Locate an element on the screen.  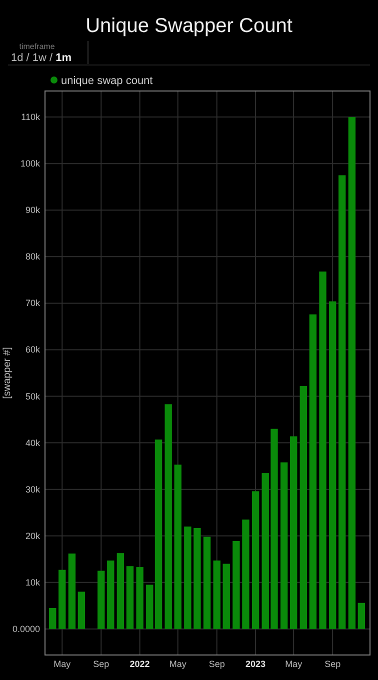
x-tick-label: 2022 is located at coordinates (140, 664).